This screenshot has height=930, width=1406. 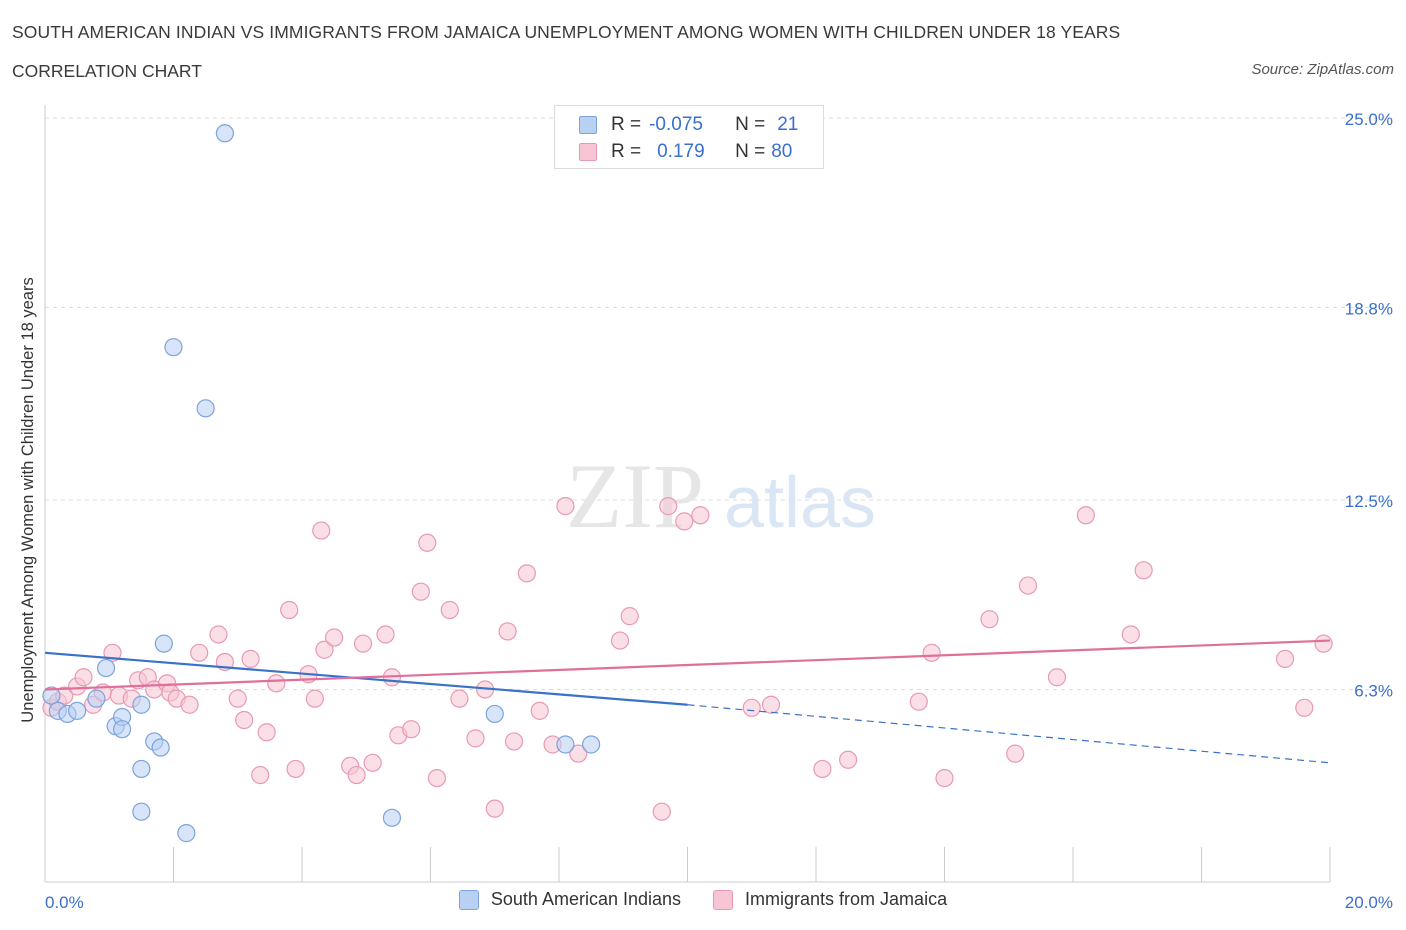 What do you see at coordinates (723, 899) in the screenshot?
I see `series-swatch-pink` at bounding box center [723, 899].